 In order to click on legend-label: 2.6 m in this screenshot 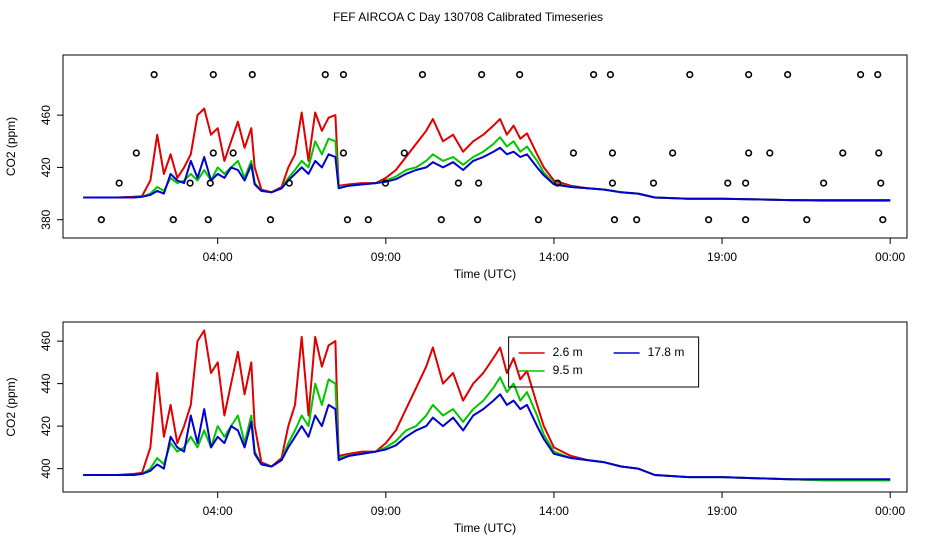, I will do `click(568, 352)`.